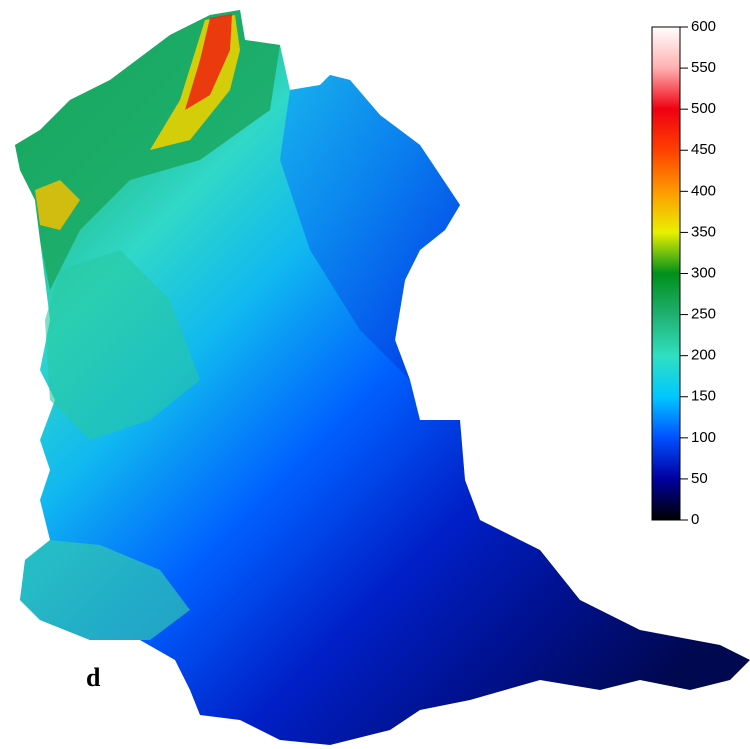 This screenshot has height=749, width=750. I want to click on tick-label: 550, so click(703, 67).